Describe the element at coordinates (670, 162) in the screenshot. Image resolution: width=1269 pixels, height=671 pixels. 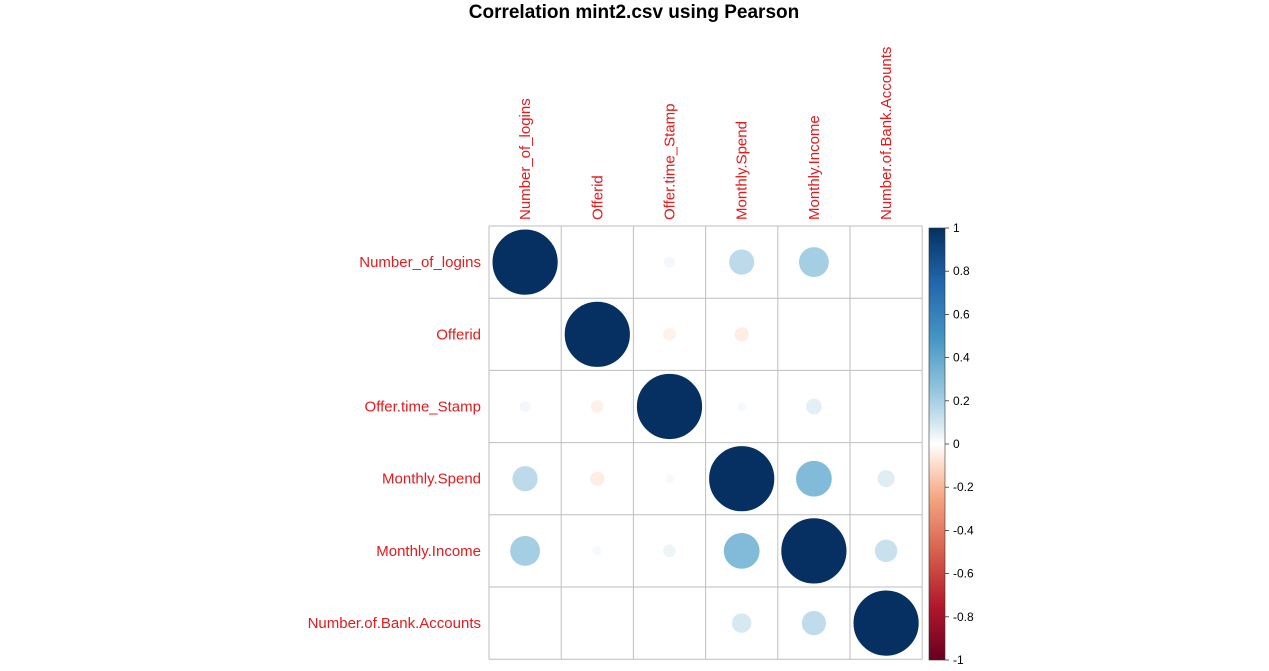
I see `column-label: Offer.time_Stamp` at that location.